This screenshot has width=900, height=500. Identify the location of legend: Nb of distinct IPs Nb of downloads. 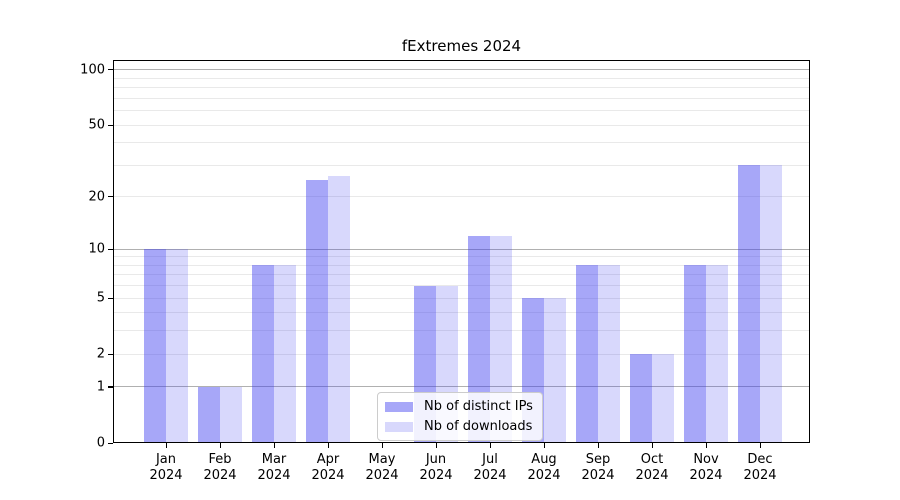
(460, 416).